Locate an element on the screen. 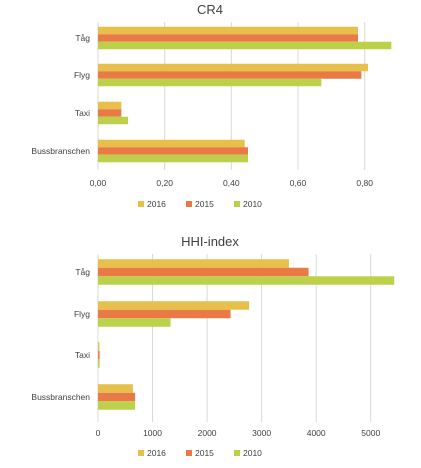 The image size is (421, 468). x-tick-label: 5000 is located at coordinates (370, 433).